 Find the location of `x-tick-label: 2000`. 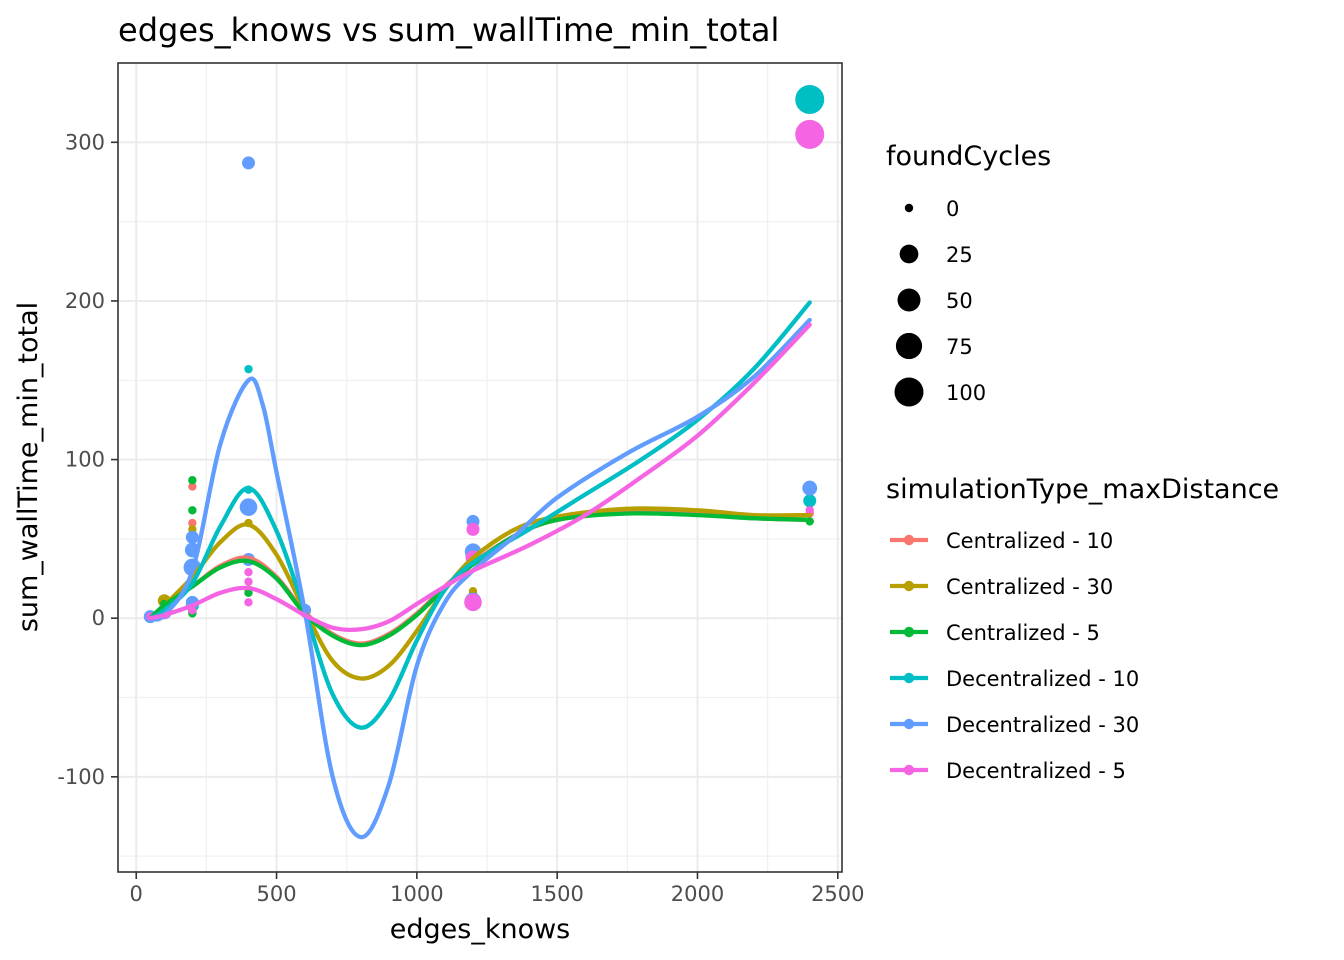

x-tick-label: 2000 is located at coordinates (697, 894).